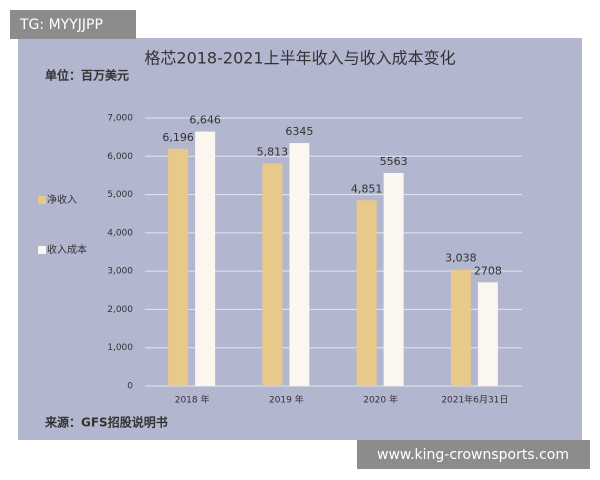 This screenshot has height=480, width=600. I want to click on value-label: 6345, so click(299, 131).